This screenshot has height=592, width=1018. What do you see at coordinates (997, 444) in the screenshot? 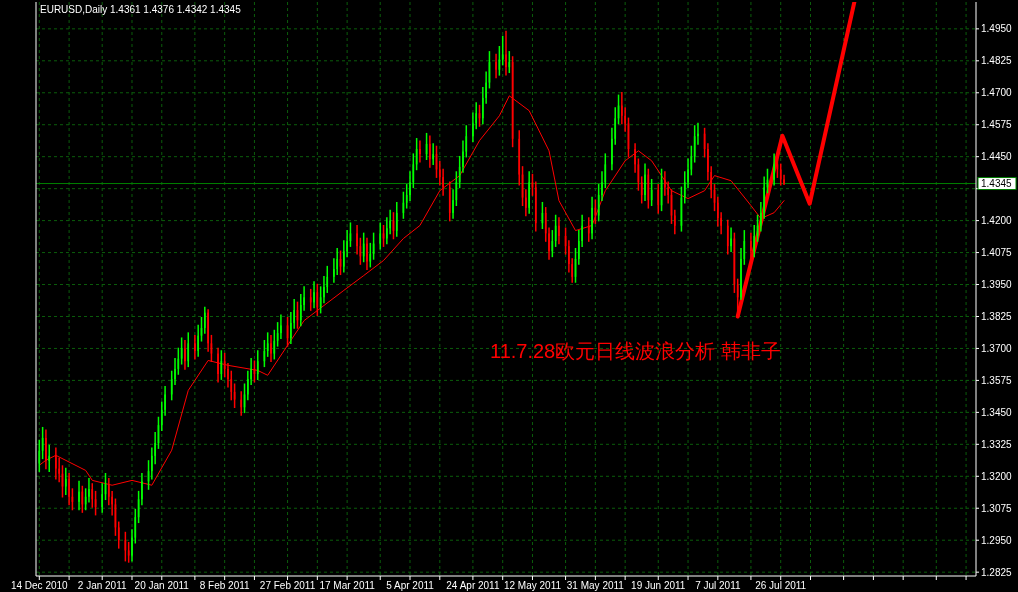
I see `y-tick-label: 1.3325` at bounding box center [997, 444].